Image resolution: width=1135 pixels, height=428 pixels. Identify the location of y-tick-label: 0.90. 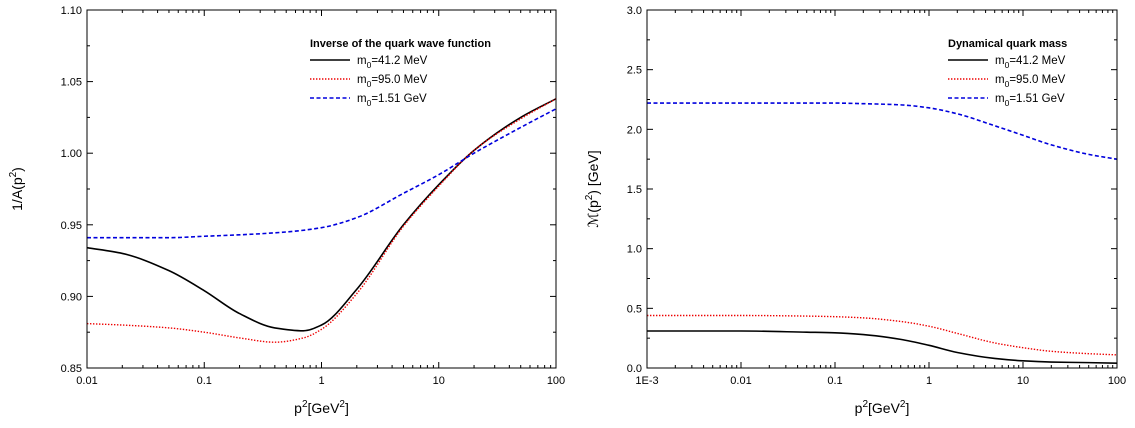
(71, 297).